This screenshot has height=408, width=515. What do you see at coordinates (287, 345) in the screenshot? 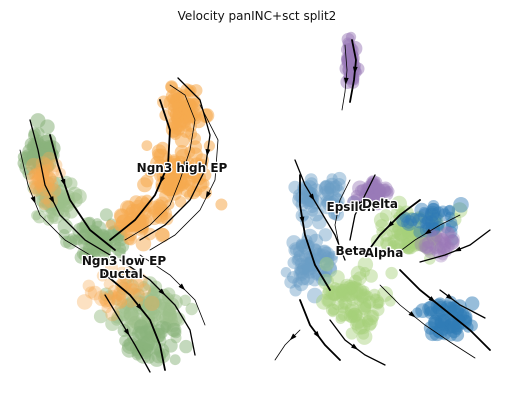
I see `streamline` at bounding box center [287, 345].